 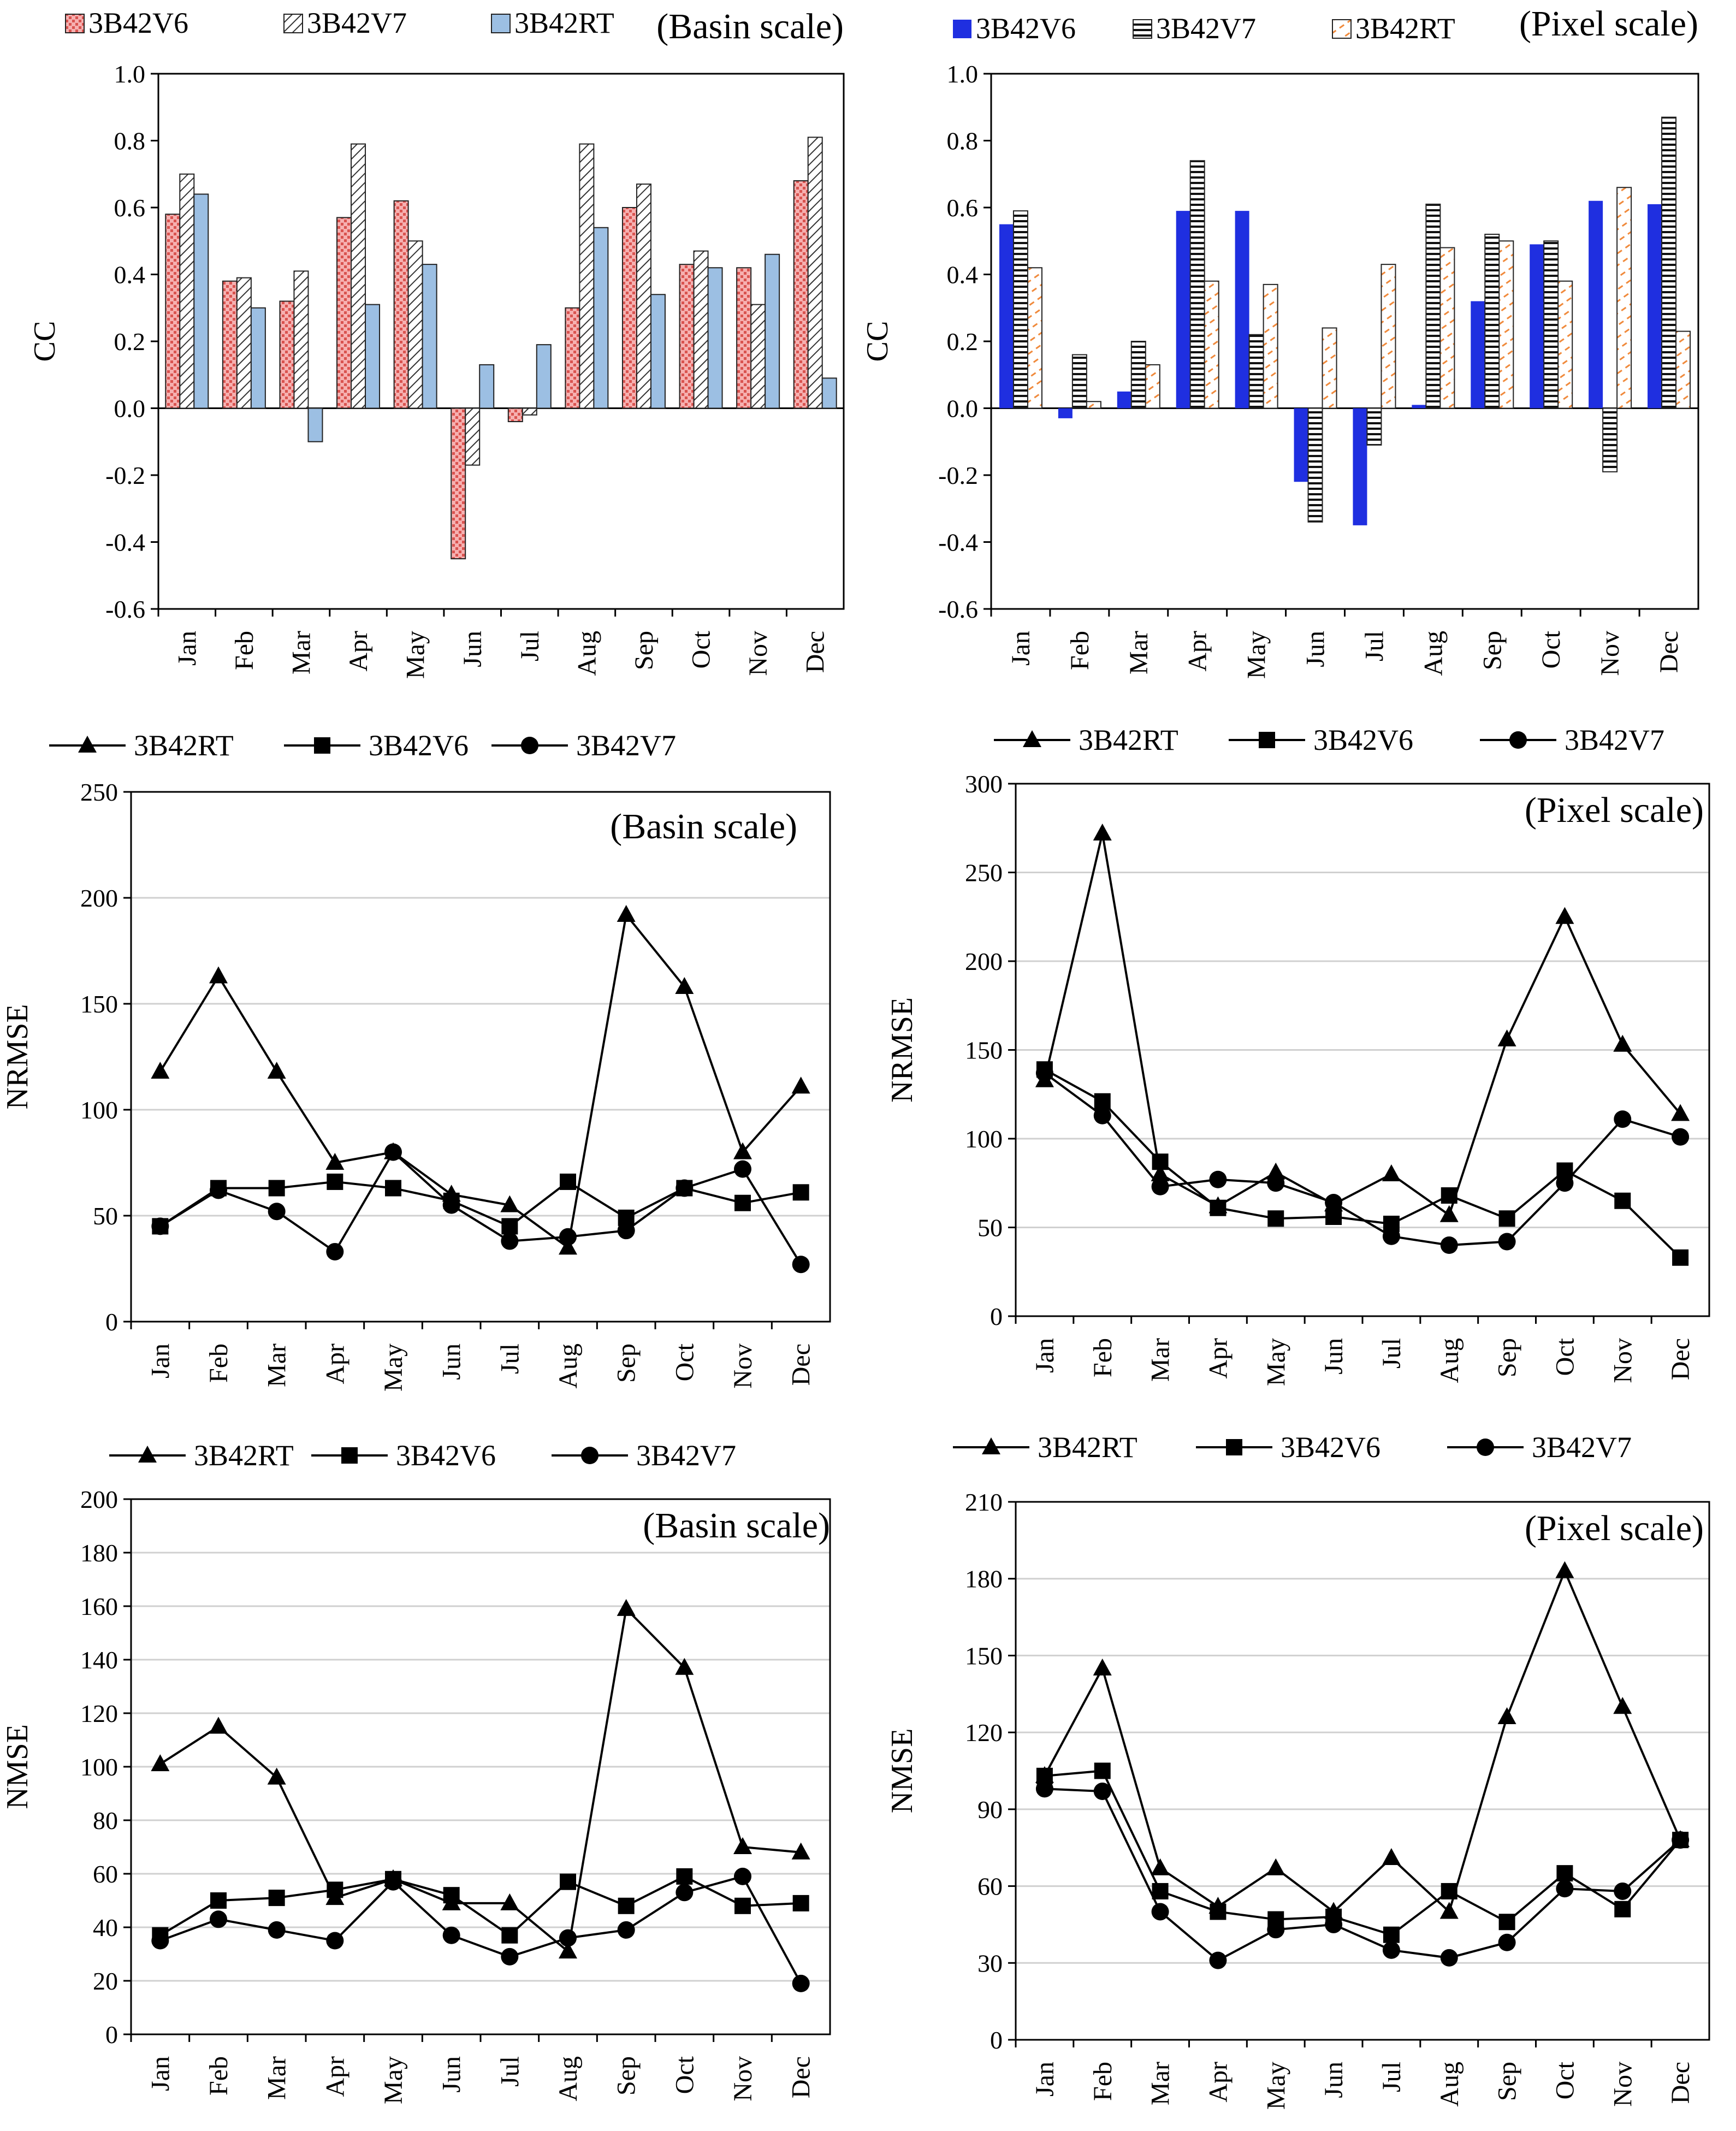 I want to click on marker-3b42rt-dec, so click(x=800, y=1085).